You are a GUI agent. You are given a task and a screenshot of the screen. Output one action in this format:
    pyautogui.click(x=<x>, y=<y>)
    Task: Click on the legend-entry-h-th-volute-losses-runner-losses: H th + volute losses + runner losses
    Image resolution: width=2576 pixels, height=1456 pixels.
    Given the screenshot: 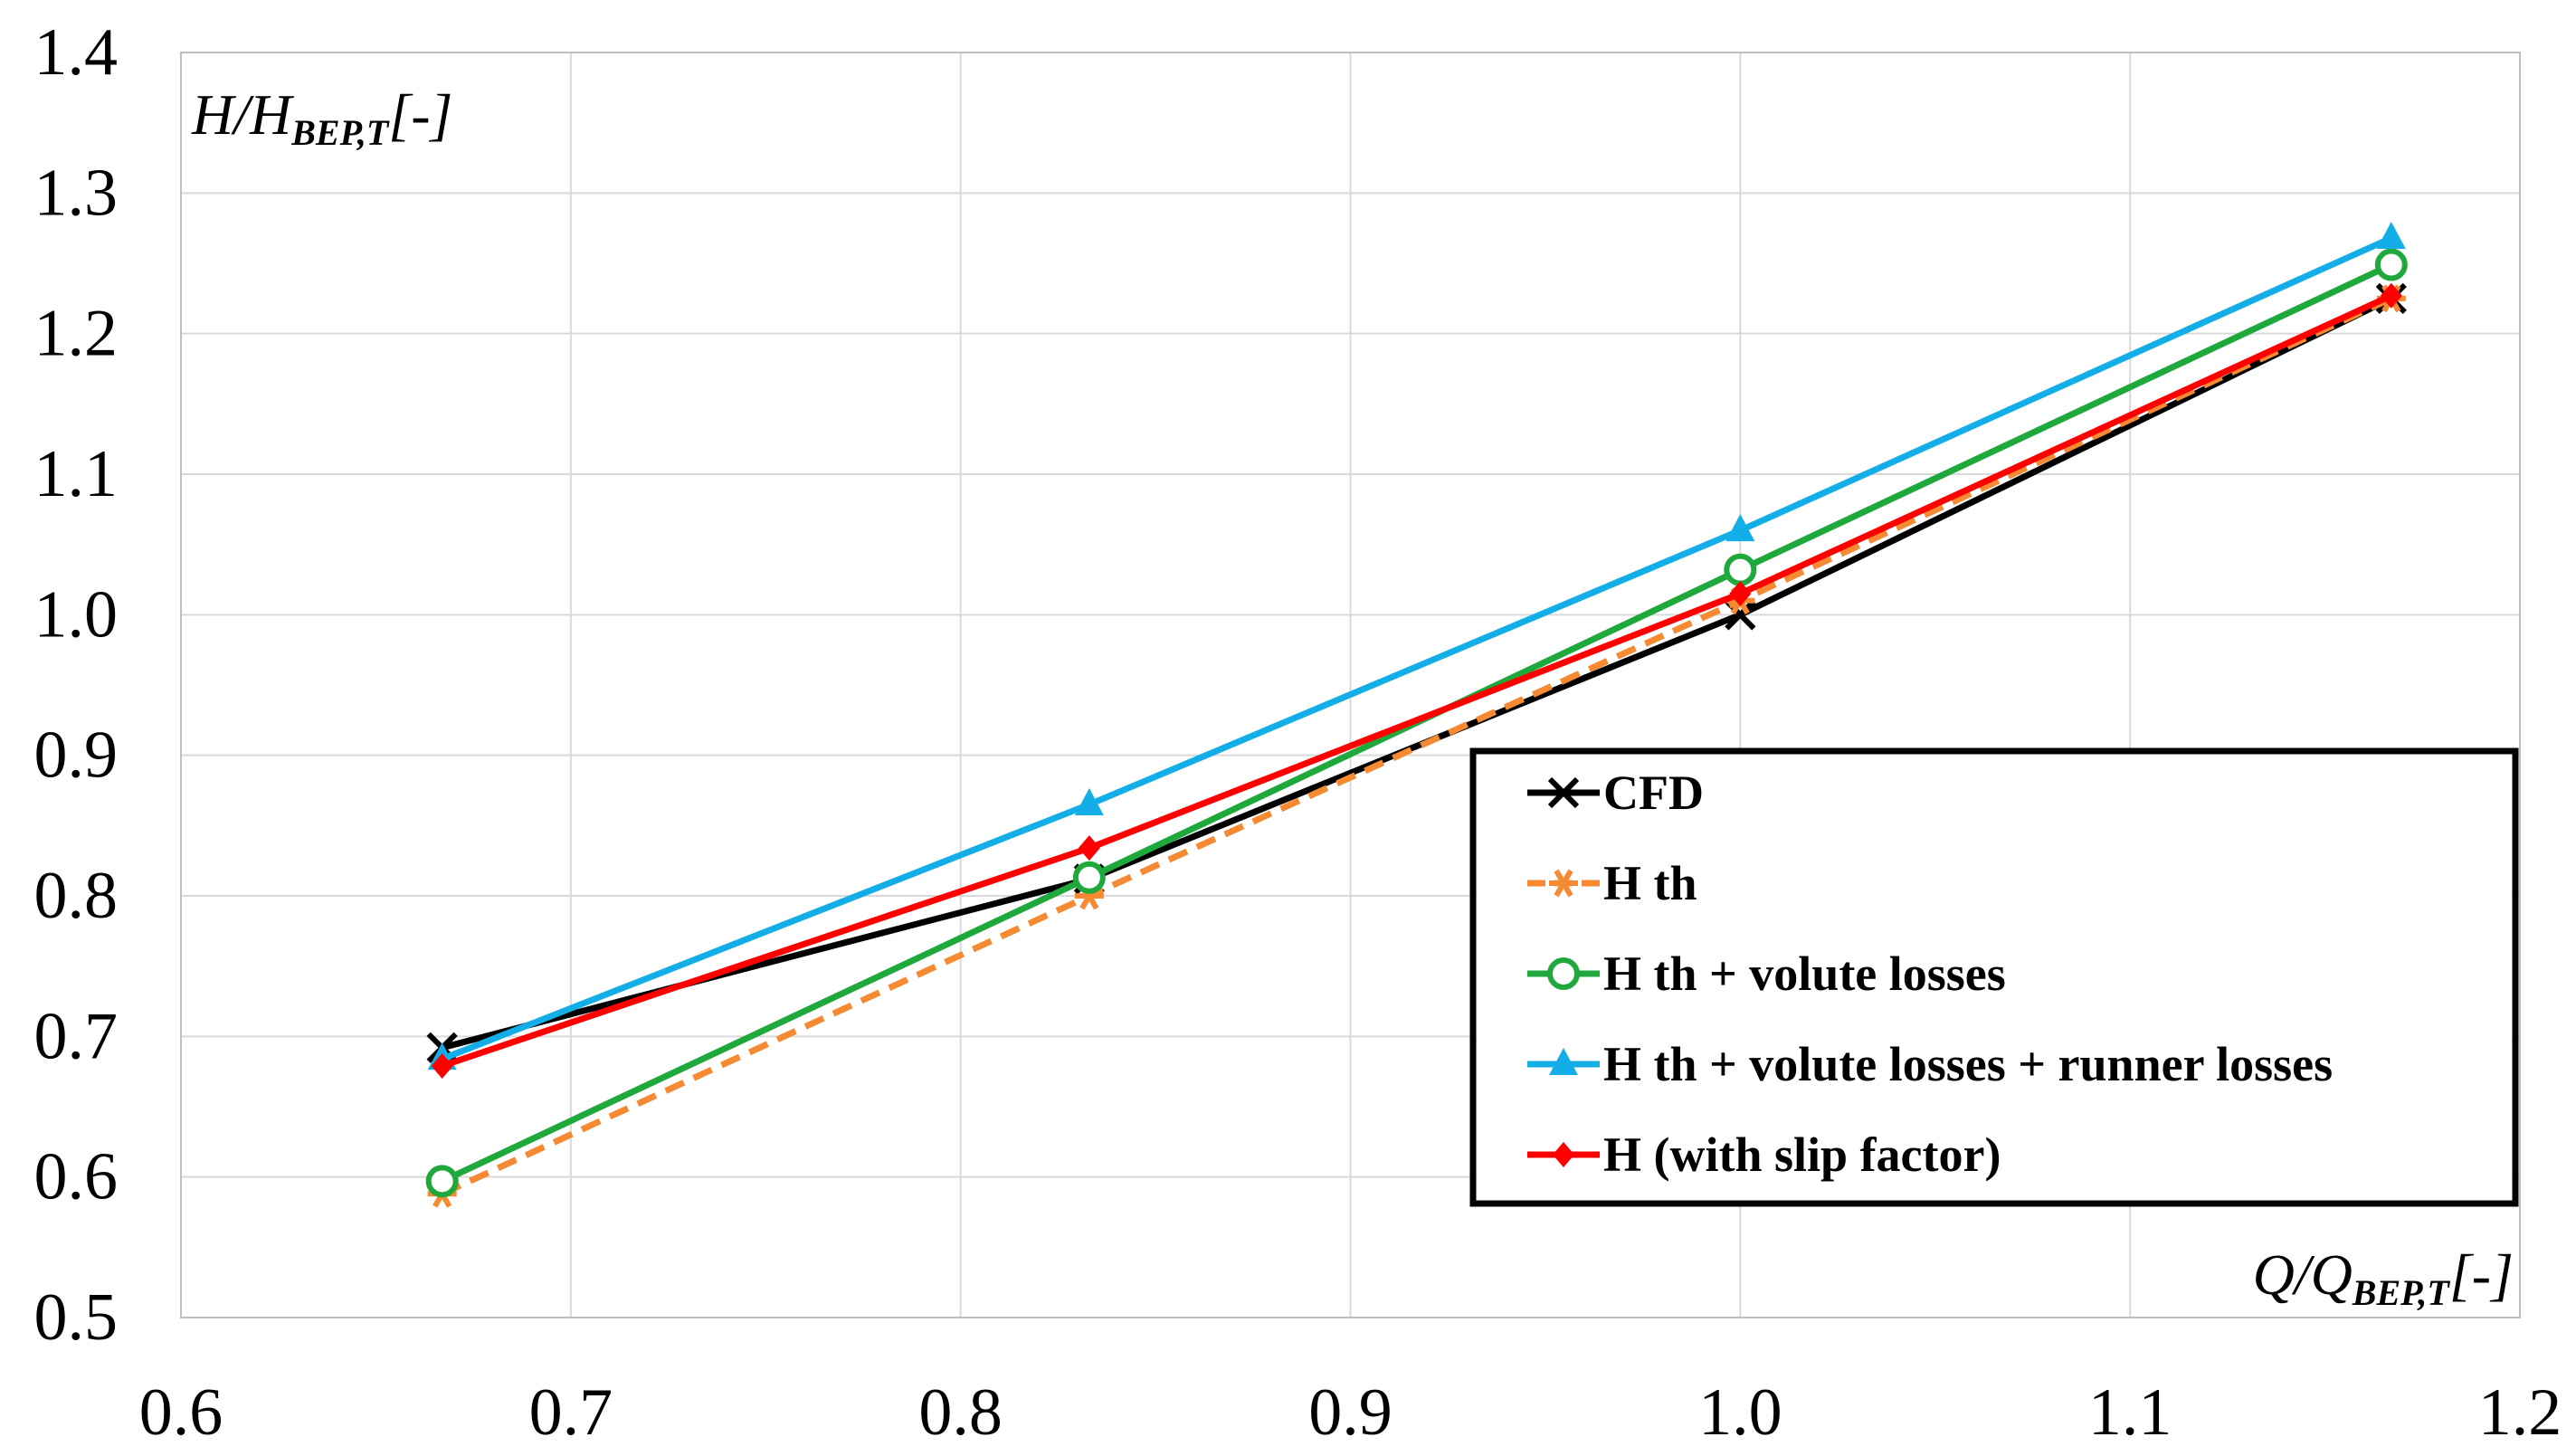 What is the action you would take?
    pyautogui.click(x=1930, y=1064)
    